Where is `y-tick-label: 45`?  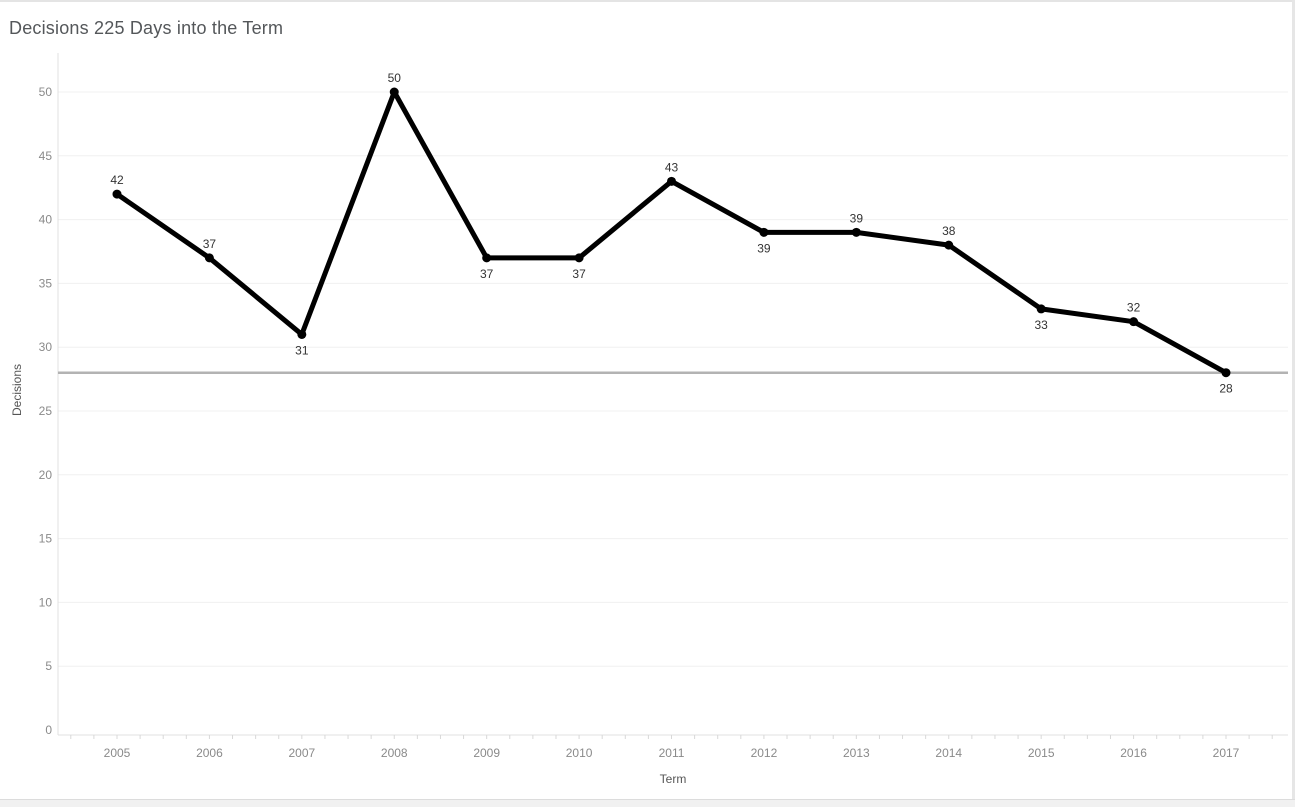 y-tick-label: 45 is located at coordinates (46, 156).